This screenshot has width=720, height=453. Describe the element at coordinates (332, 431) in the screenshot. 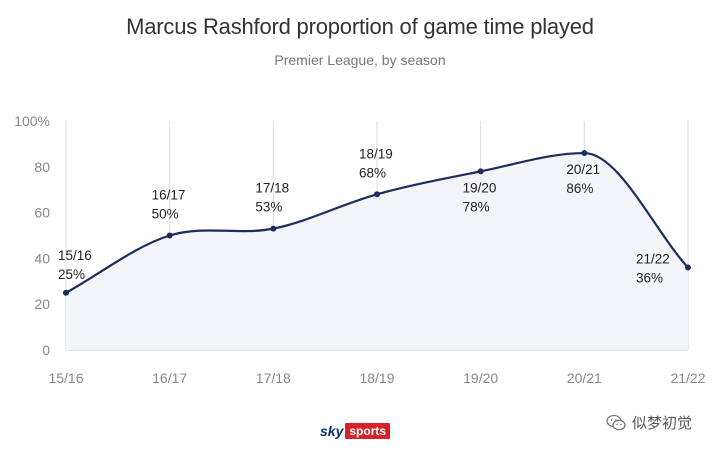

I see `logo-sky-text: sky` at that location.